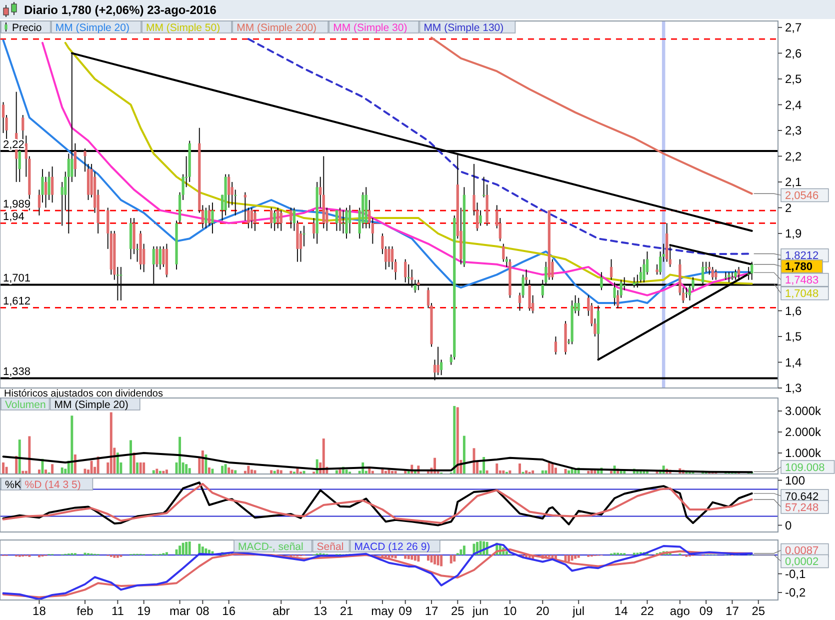  I want to click on text: MM (Simple 130), so click(464, 28).